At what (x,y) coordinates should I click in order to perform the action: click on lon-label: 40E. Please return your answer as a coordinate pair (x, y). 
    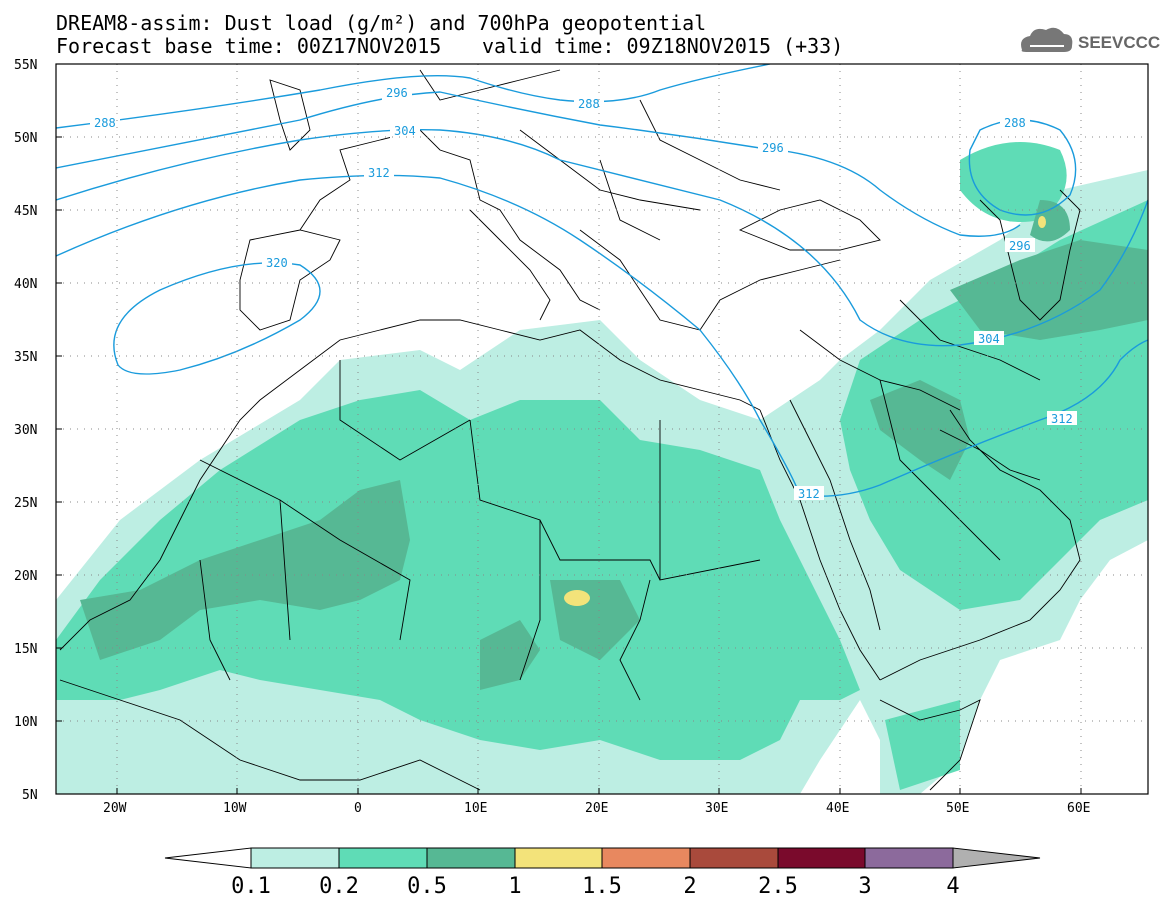
    Looking at the image, I should click on (837, 808).